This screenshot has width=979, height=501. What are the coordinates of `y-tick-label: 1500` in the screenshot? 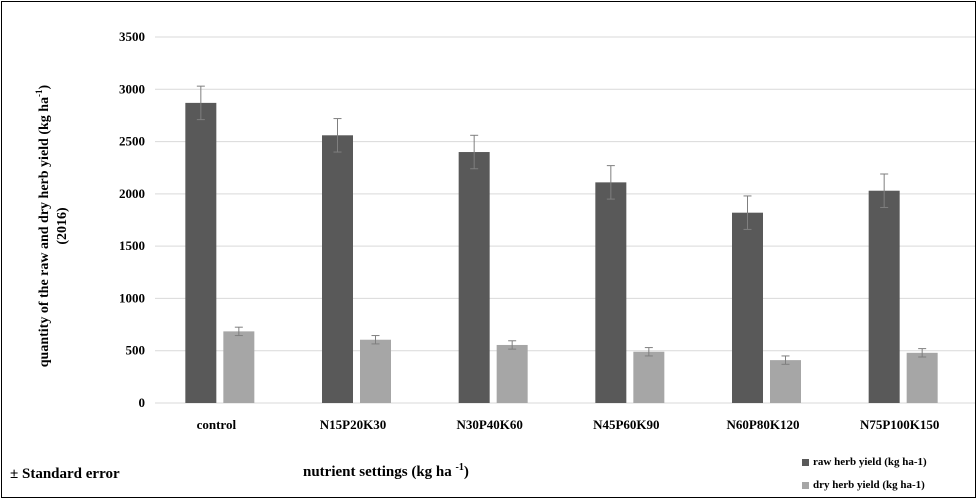 It's located at (132, 245).